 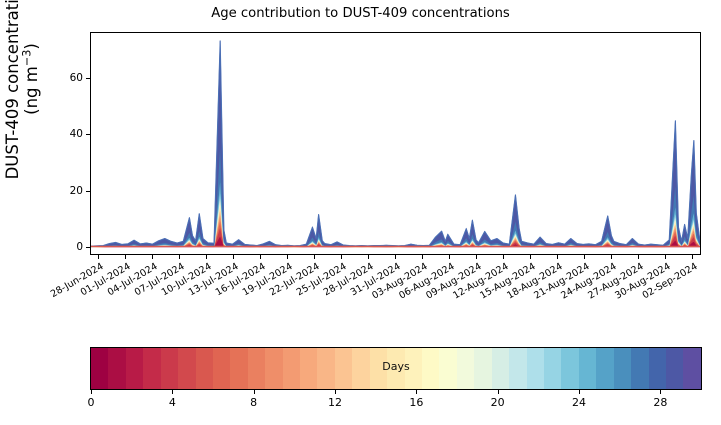 I want to click on colorbar, so click(x=396, y=368).